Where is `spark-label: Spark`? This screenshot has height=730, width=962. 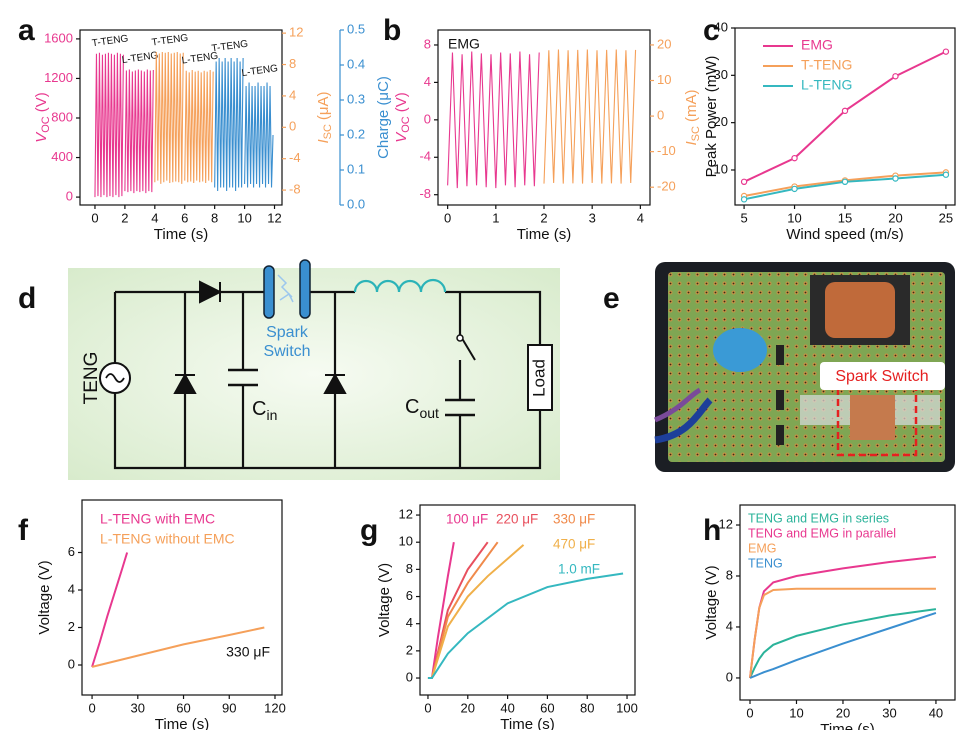
spark-label: Spark is located at coordinates (287, 332).